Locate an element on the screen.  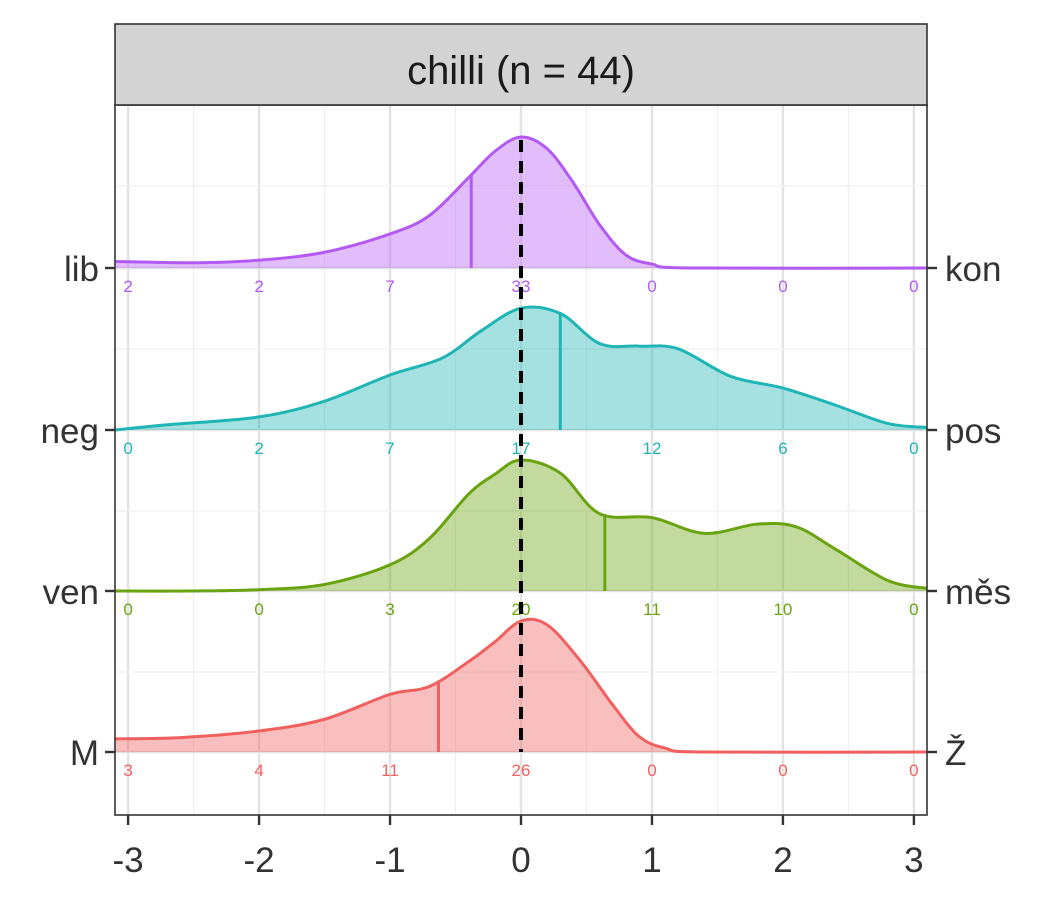
right-category-label: pos is located at coordinates (973, 431).